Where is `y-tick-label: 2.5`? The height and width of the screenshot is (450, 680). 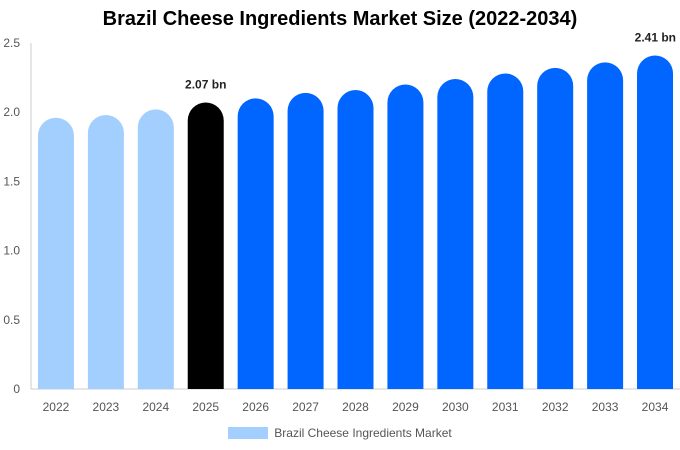 y-tick-label: 2.5 is located at coordinates (11, 43).